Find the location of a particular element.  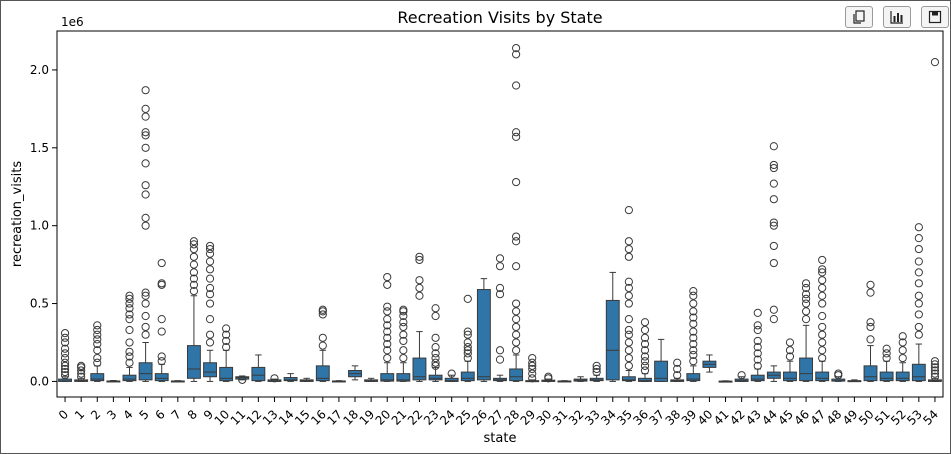

y-tick-label: 0.0 is located at coordinates (39, 381).